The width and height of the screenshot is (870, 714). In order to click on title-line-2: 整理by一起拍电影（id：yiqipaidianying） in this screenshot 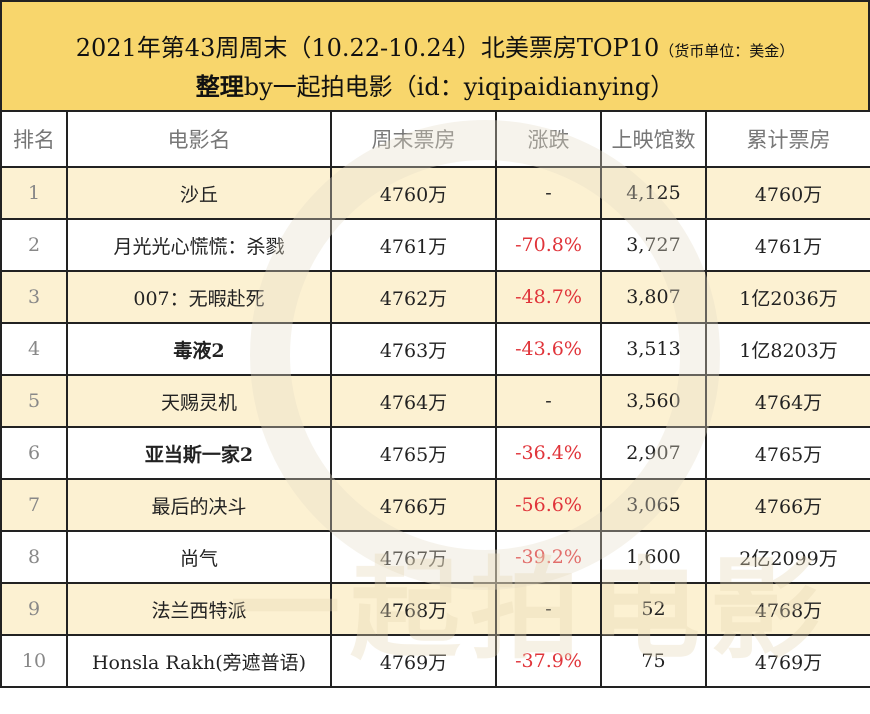, I will do `click(435, 84)`.